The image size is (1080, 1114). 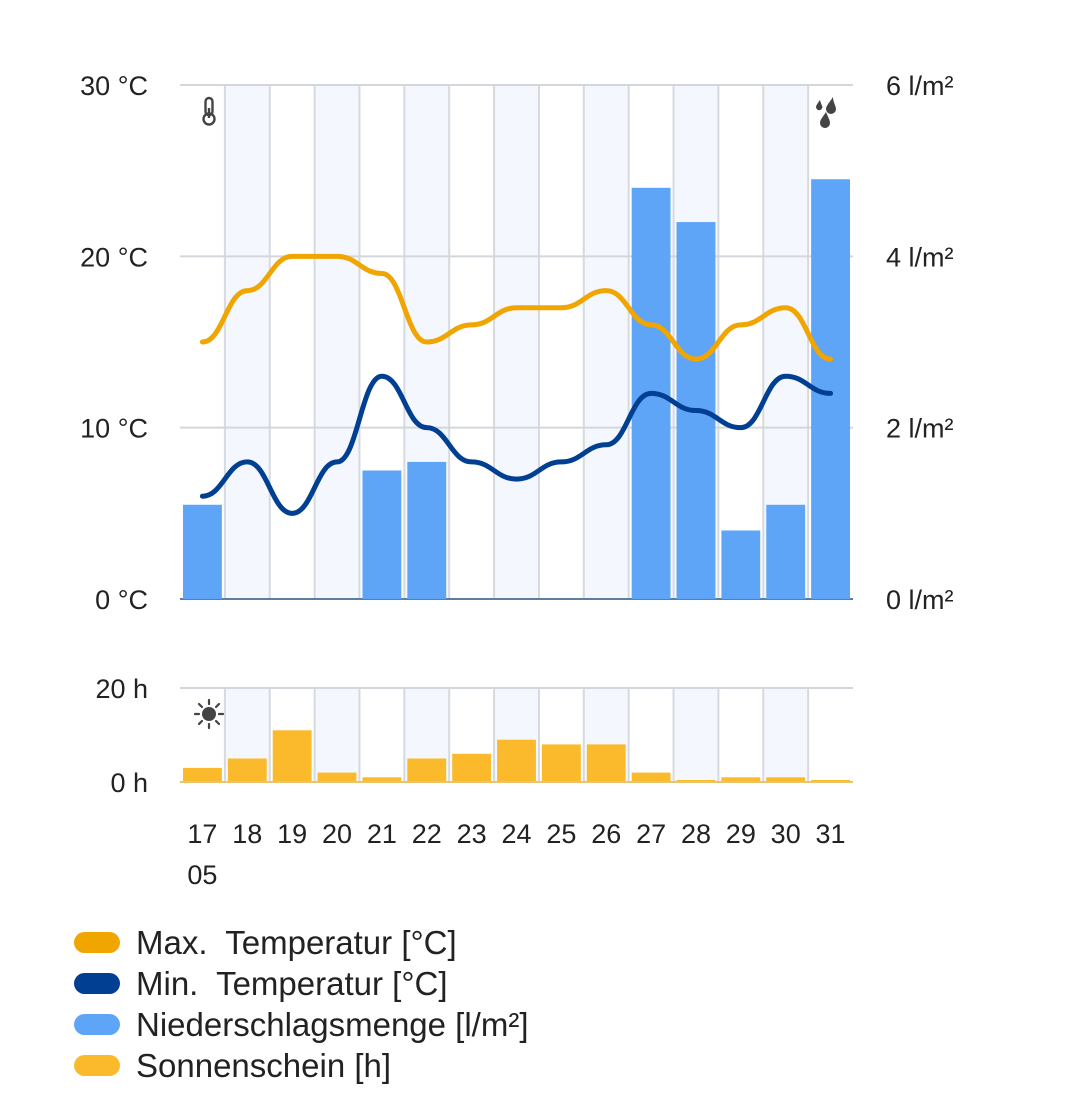 What do you see at coordinates (516, 834) in the screenshot?
I see `x-tick-label: 24` at bounding box center [516, 834].